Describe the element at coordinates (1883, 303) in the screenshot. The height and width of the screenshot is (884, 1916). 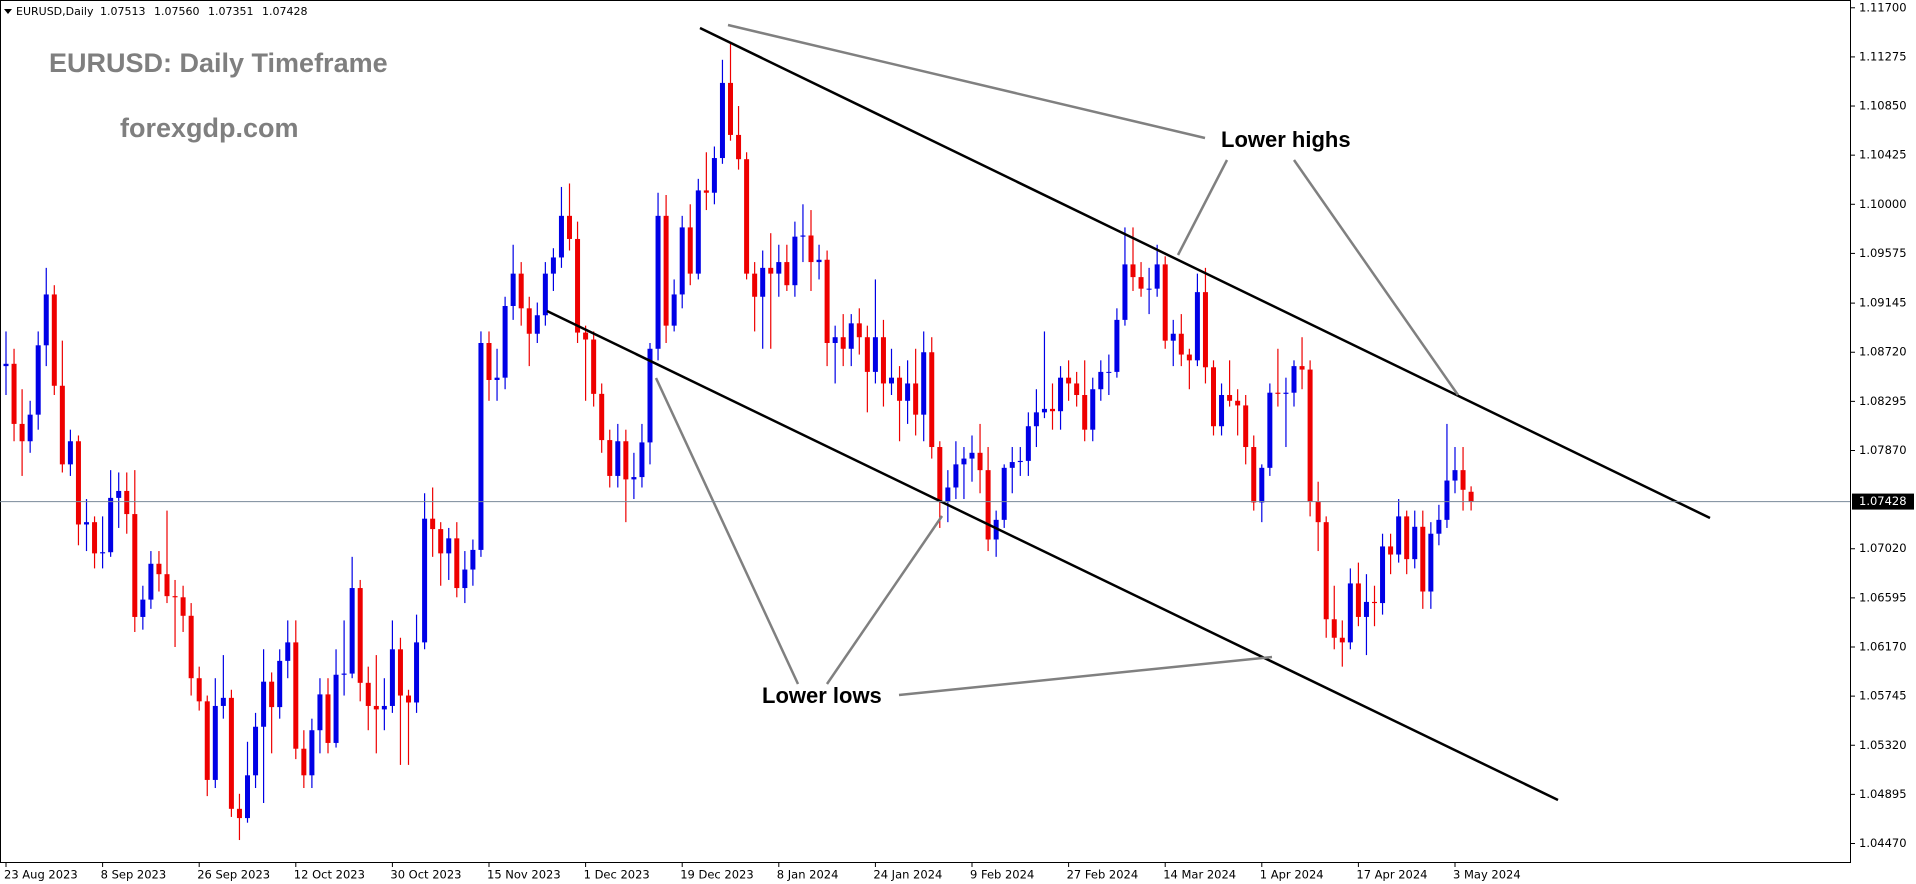
I see `y-tick-label: 1.09145` at that location.